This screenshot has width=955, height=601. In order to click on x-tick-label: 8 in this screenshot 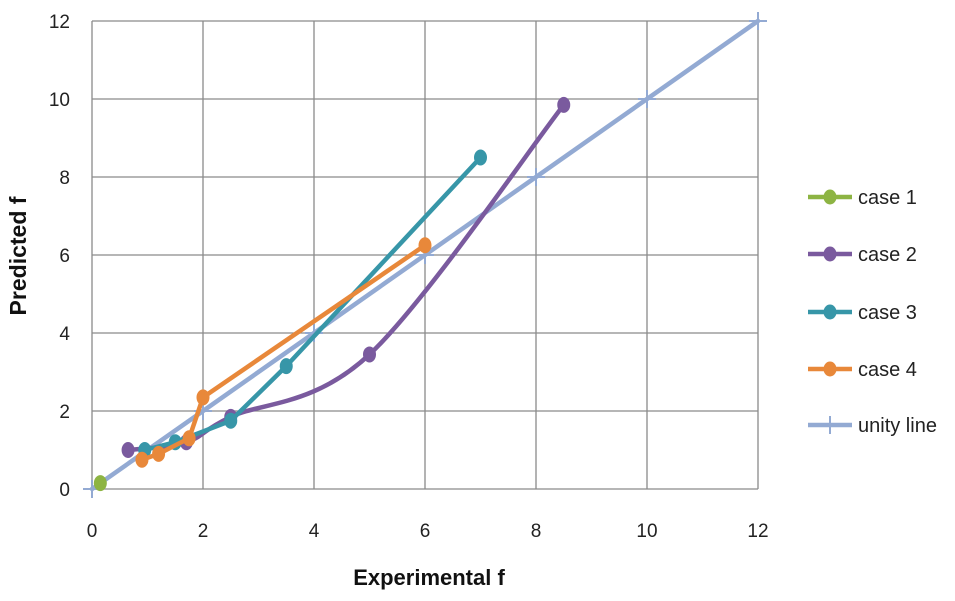, I will do `click(536, 531)`.